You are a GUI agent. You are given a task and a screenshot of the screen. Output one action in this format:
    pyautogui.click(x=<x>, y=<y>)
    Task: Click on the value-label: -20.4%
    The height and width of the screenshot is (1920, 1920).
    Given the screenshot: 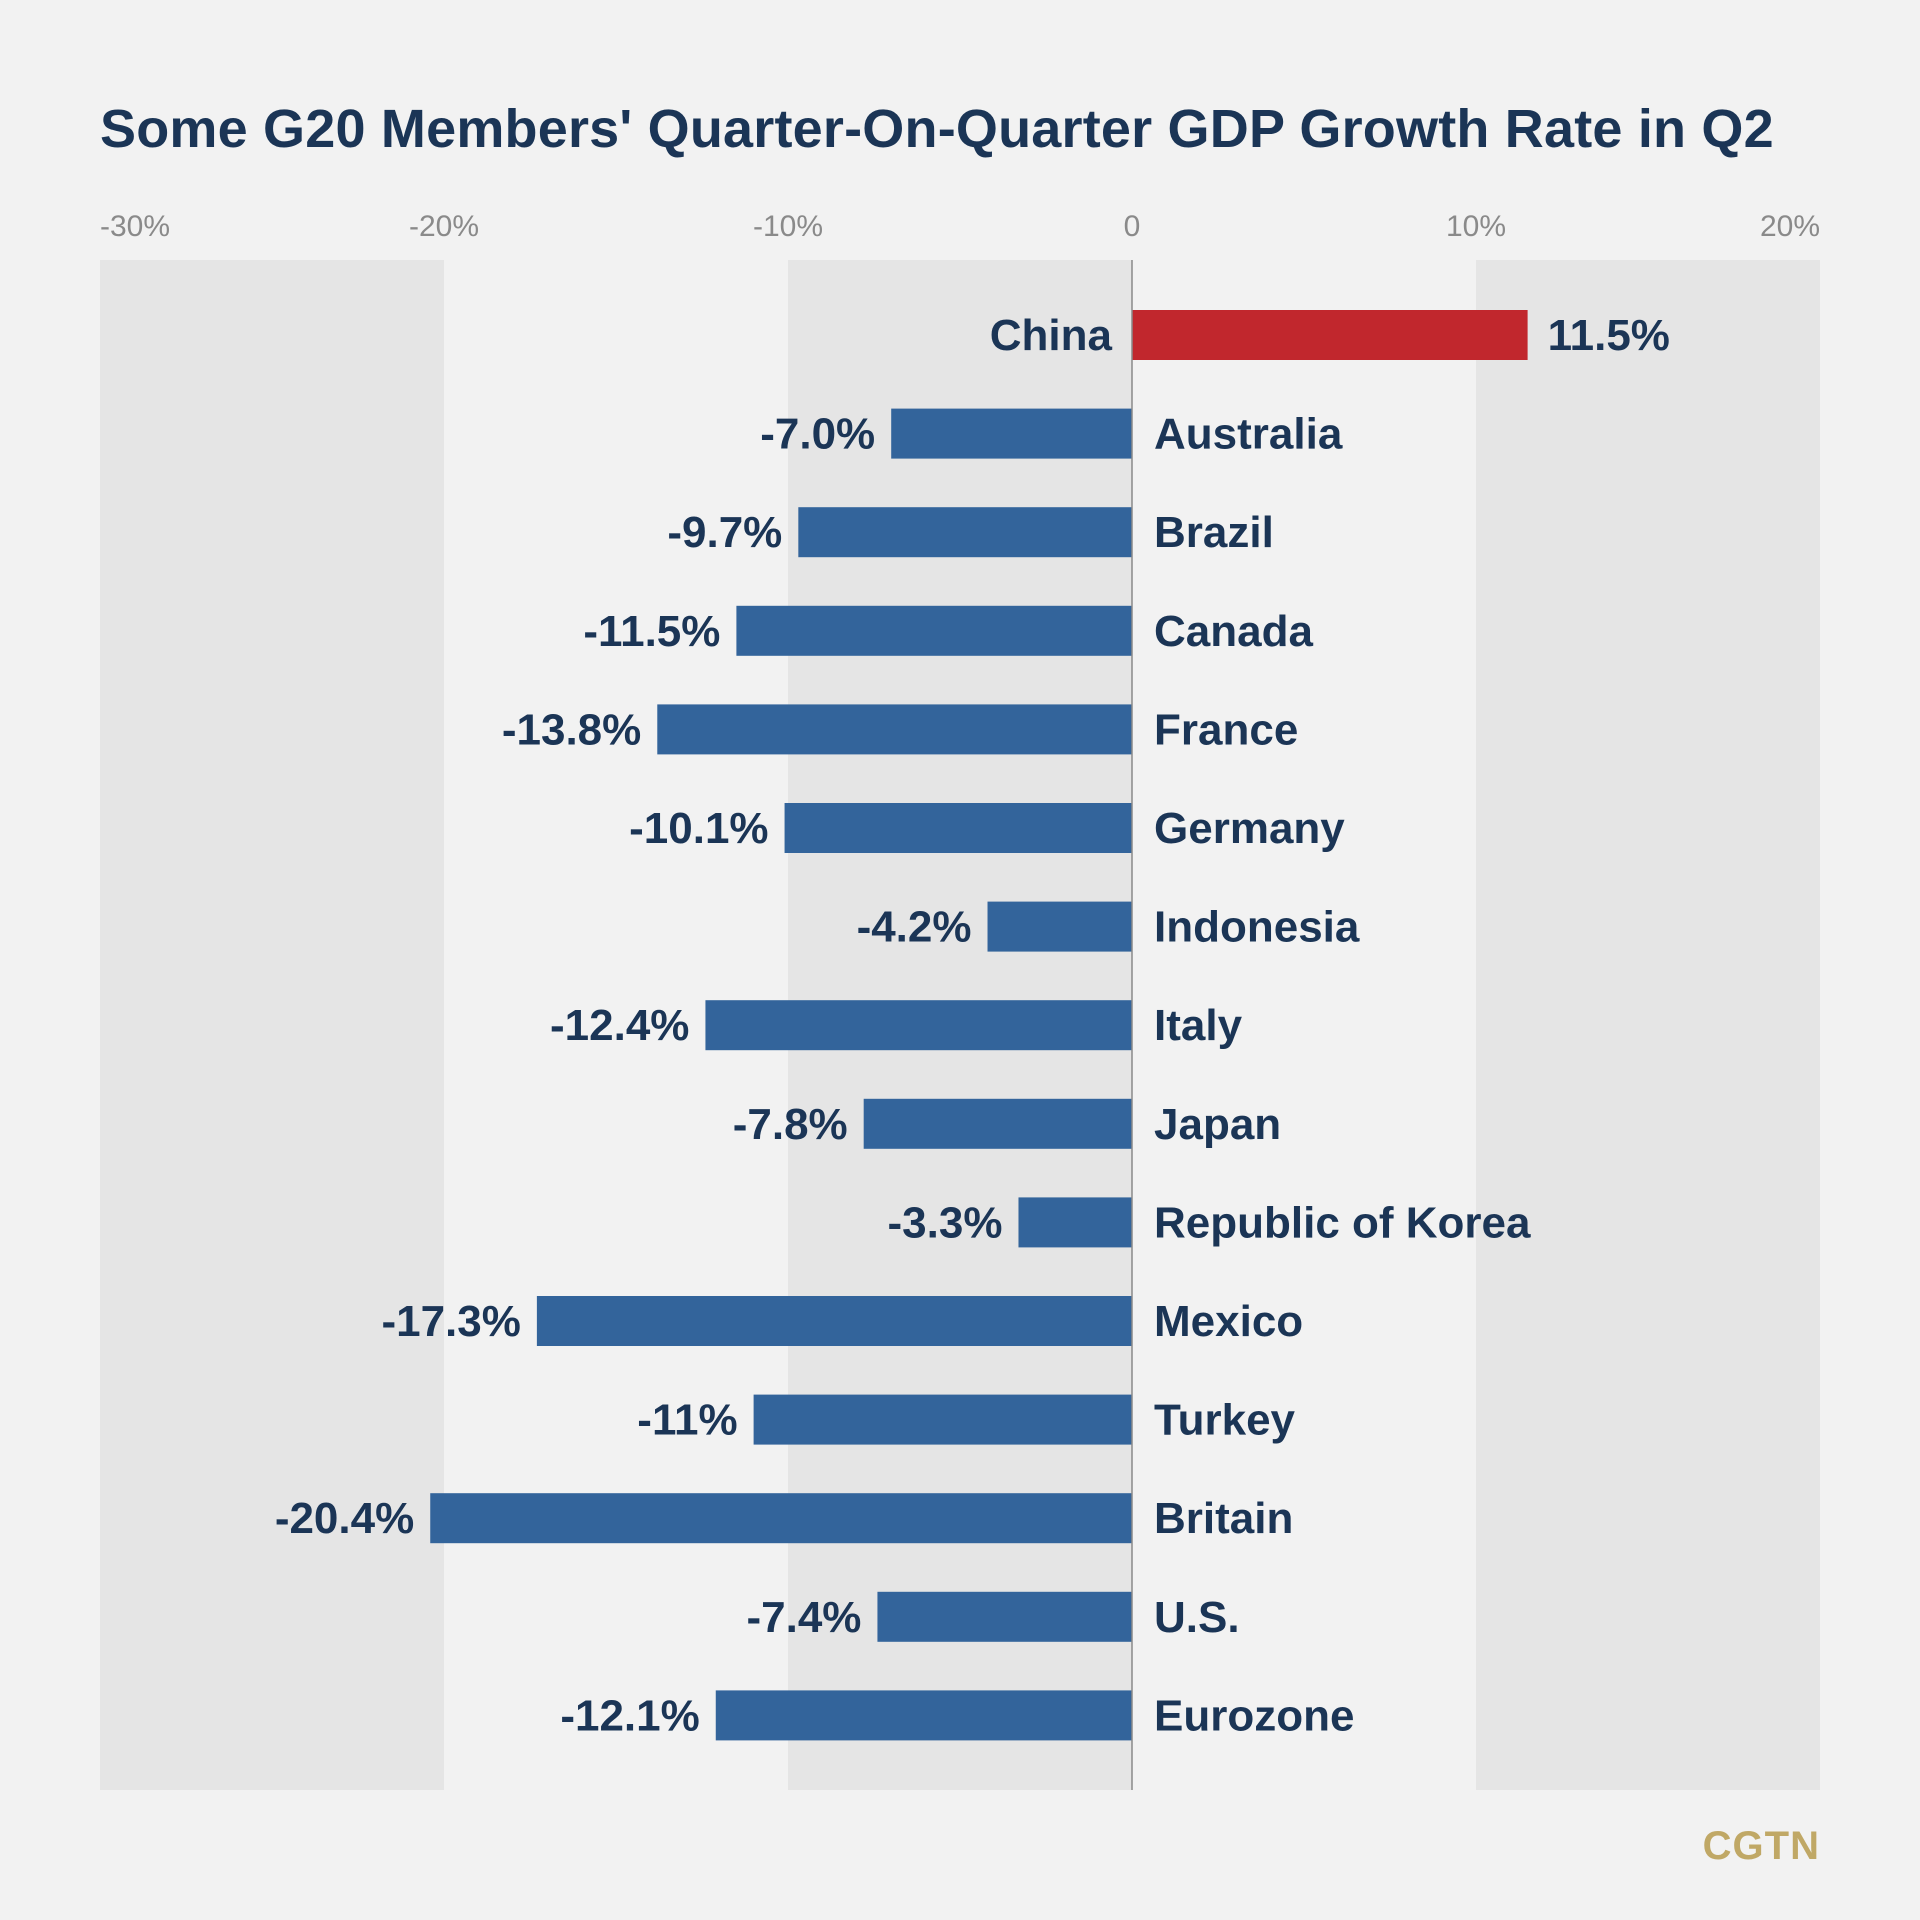 What is the action you would take?
    pyautogui.click(x=344, y=1518)
    